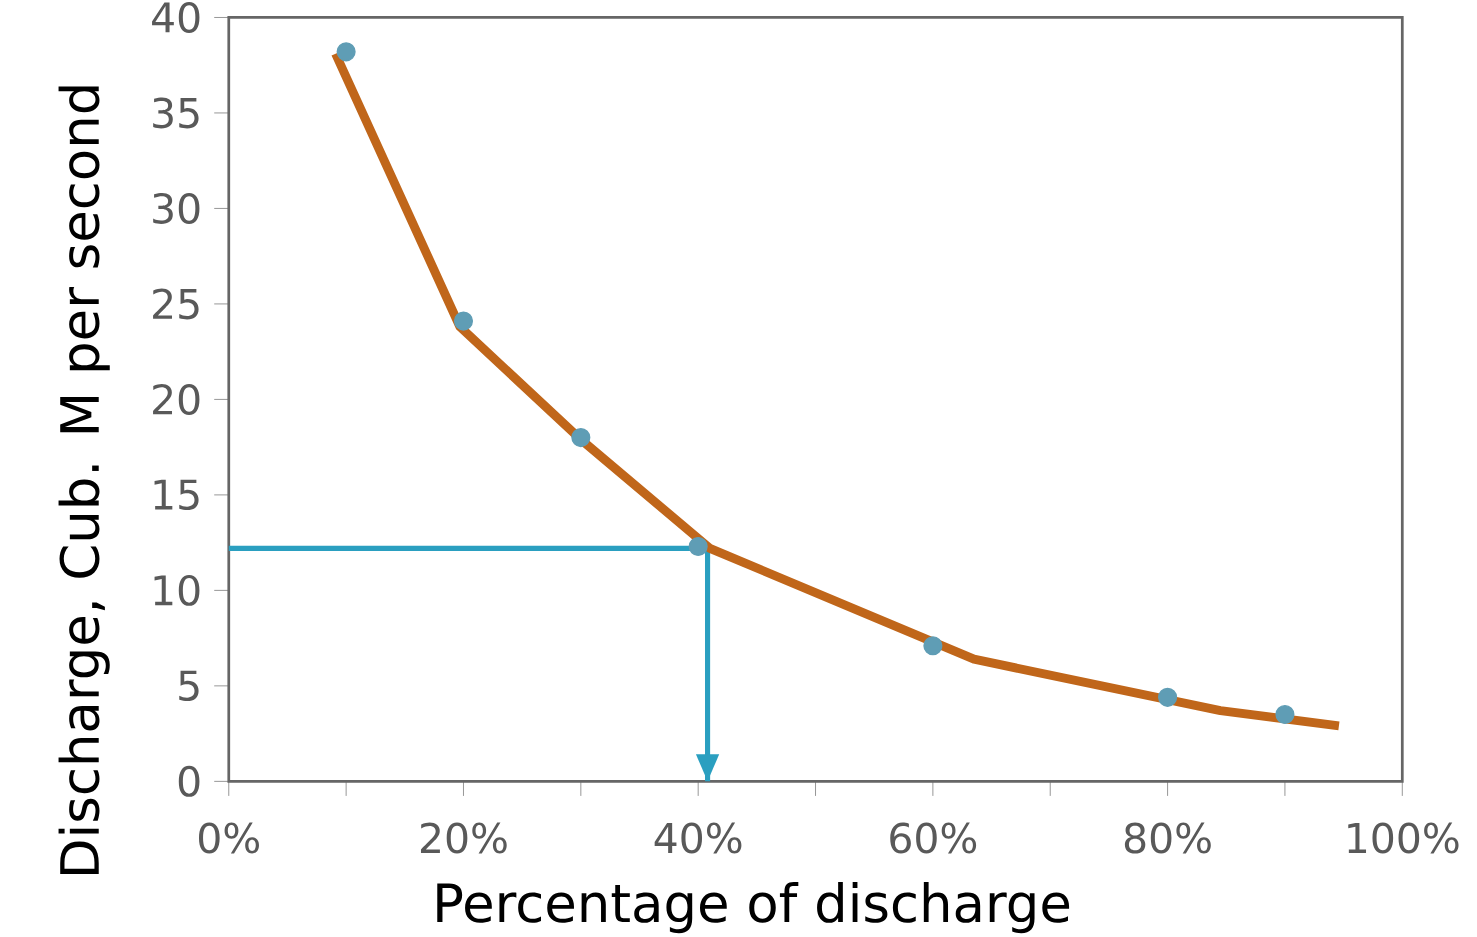  Describe the element at coordinates (698, 838) in the screenshot. I see `x-tick-label: 40%` at that location.